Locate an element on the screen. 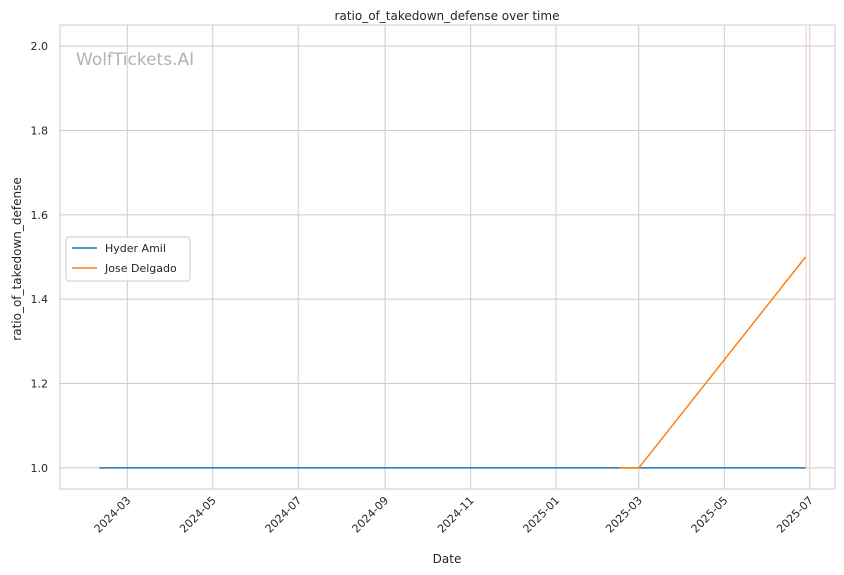  y-tick-label: 1.8 is located at coordinates (40, 130).